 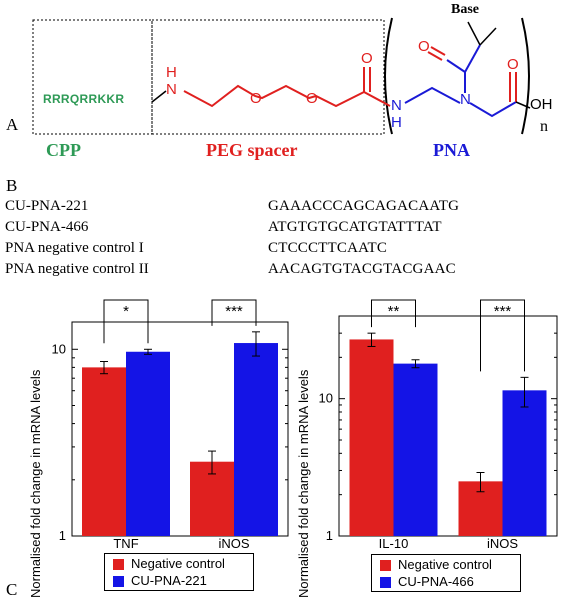 I want to click on legend-label: CU-PNA-221, so click(x=169, y=580).